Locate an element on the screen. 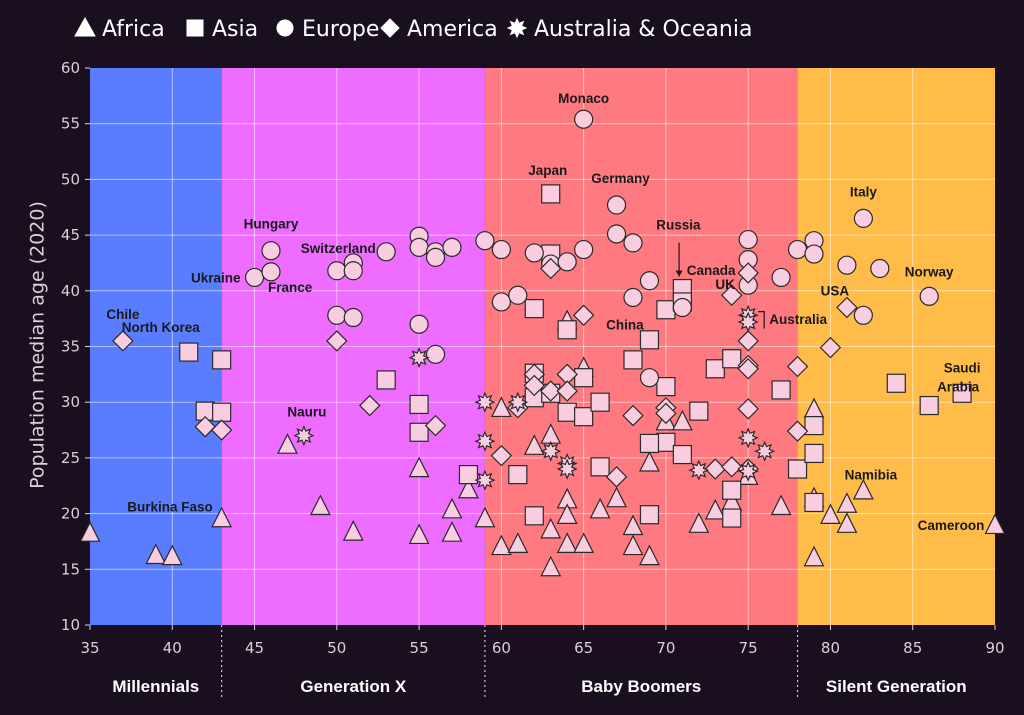 The image size is (1024, 715). generation-label-3: Silent Generation is located at coordinates (896, 686).